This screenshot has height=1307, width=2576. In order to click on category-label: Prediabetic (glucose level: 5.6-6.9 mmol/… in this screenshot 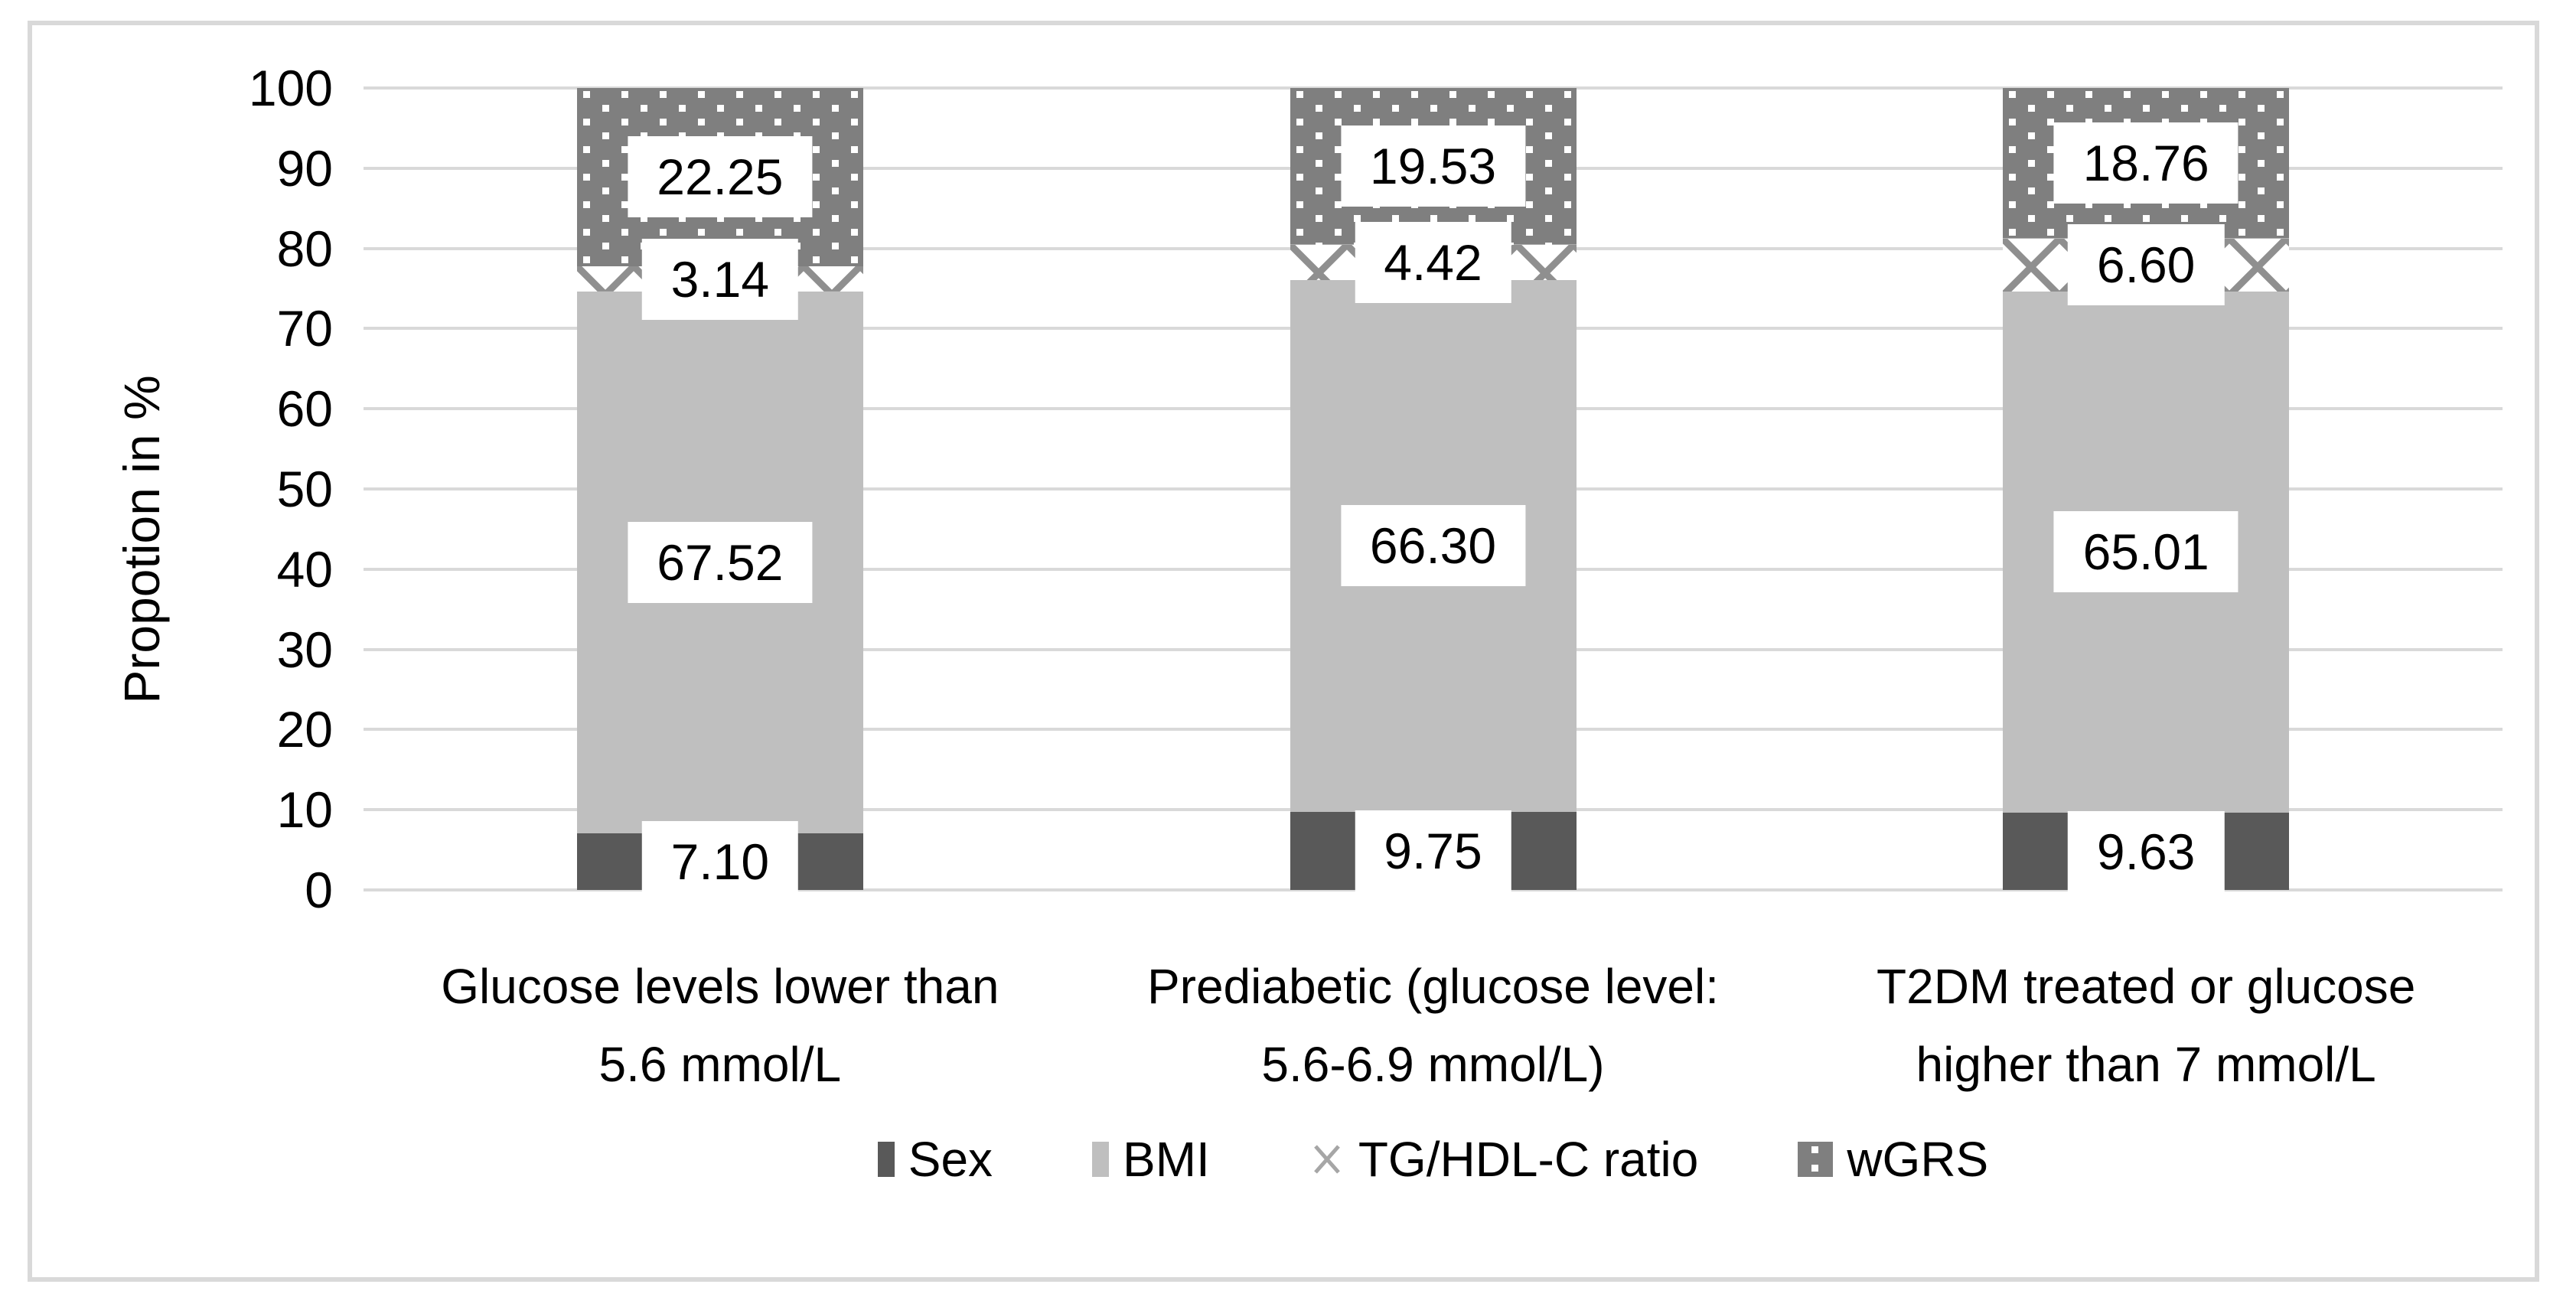, I will do `click(1433, 1025)`.